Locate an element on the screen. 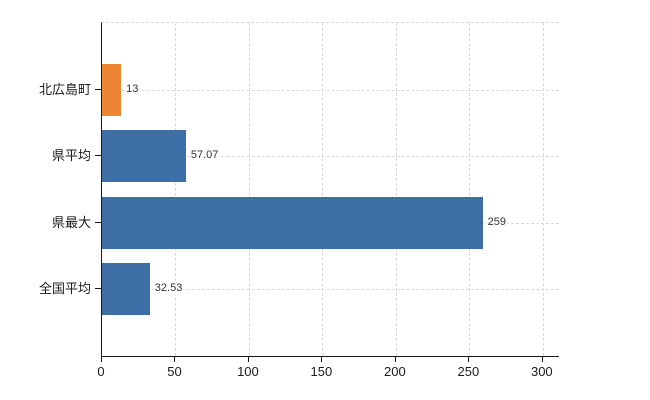 The image size is (650, 400). bar-北広島町 is located at coordinates (112, 89).